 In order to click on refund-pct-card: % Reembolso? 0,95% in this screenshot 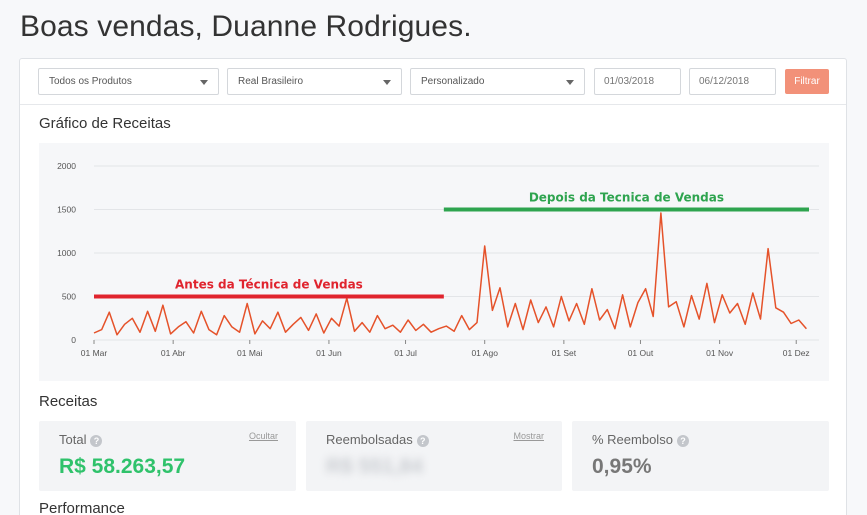, I will do `click(700, 456)`.